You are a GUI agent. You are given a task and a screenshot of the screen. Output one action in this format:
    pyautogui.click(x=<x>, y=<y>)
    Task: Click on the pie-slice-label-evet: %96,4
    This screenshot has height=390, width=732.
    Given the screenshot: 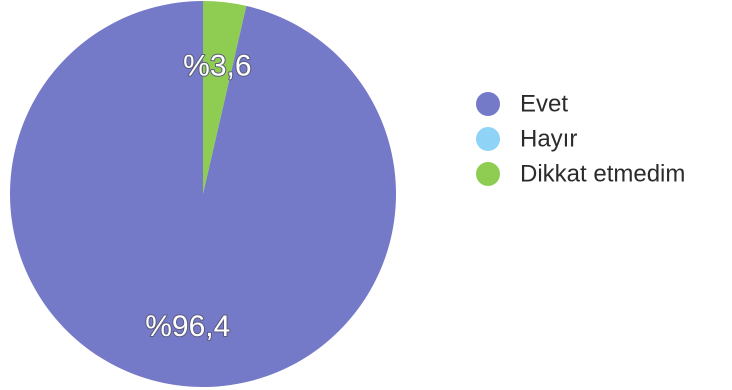 What is the action you would take?
    pyautogui.click(x=187, y=326)
    